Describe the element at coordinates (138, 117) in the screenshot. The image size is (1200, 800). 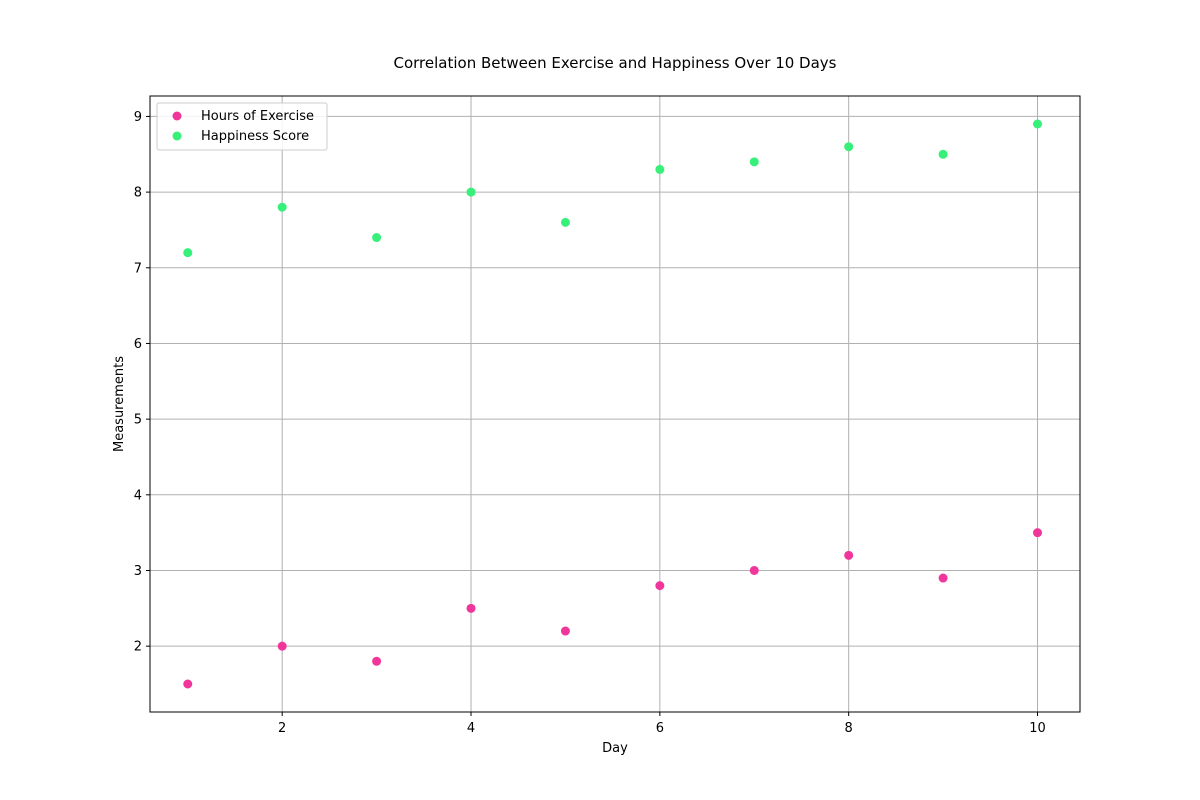
I see `y-tick-label: 9` at that location.